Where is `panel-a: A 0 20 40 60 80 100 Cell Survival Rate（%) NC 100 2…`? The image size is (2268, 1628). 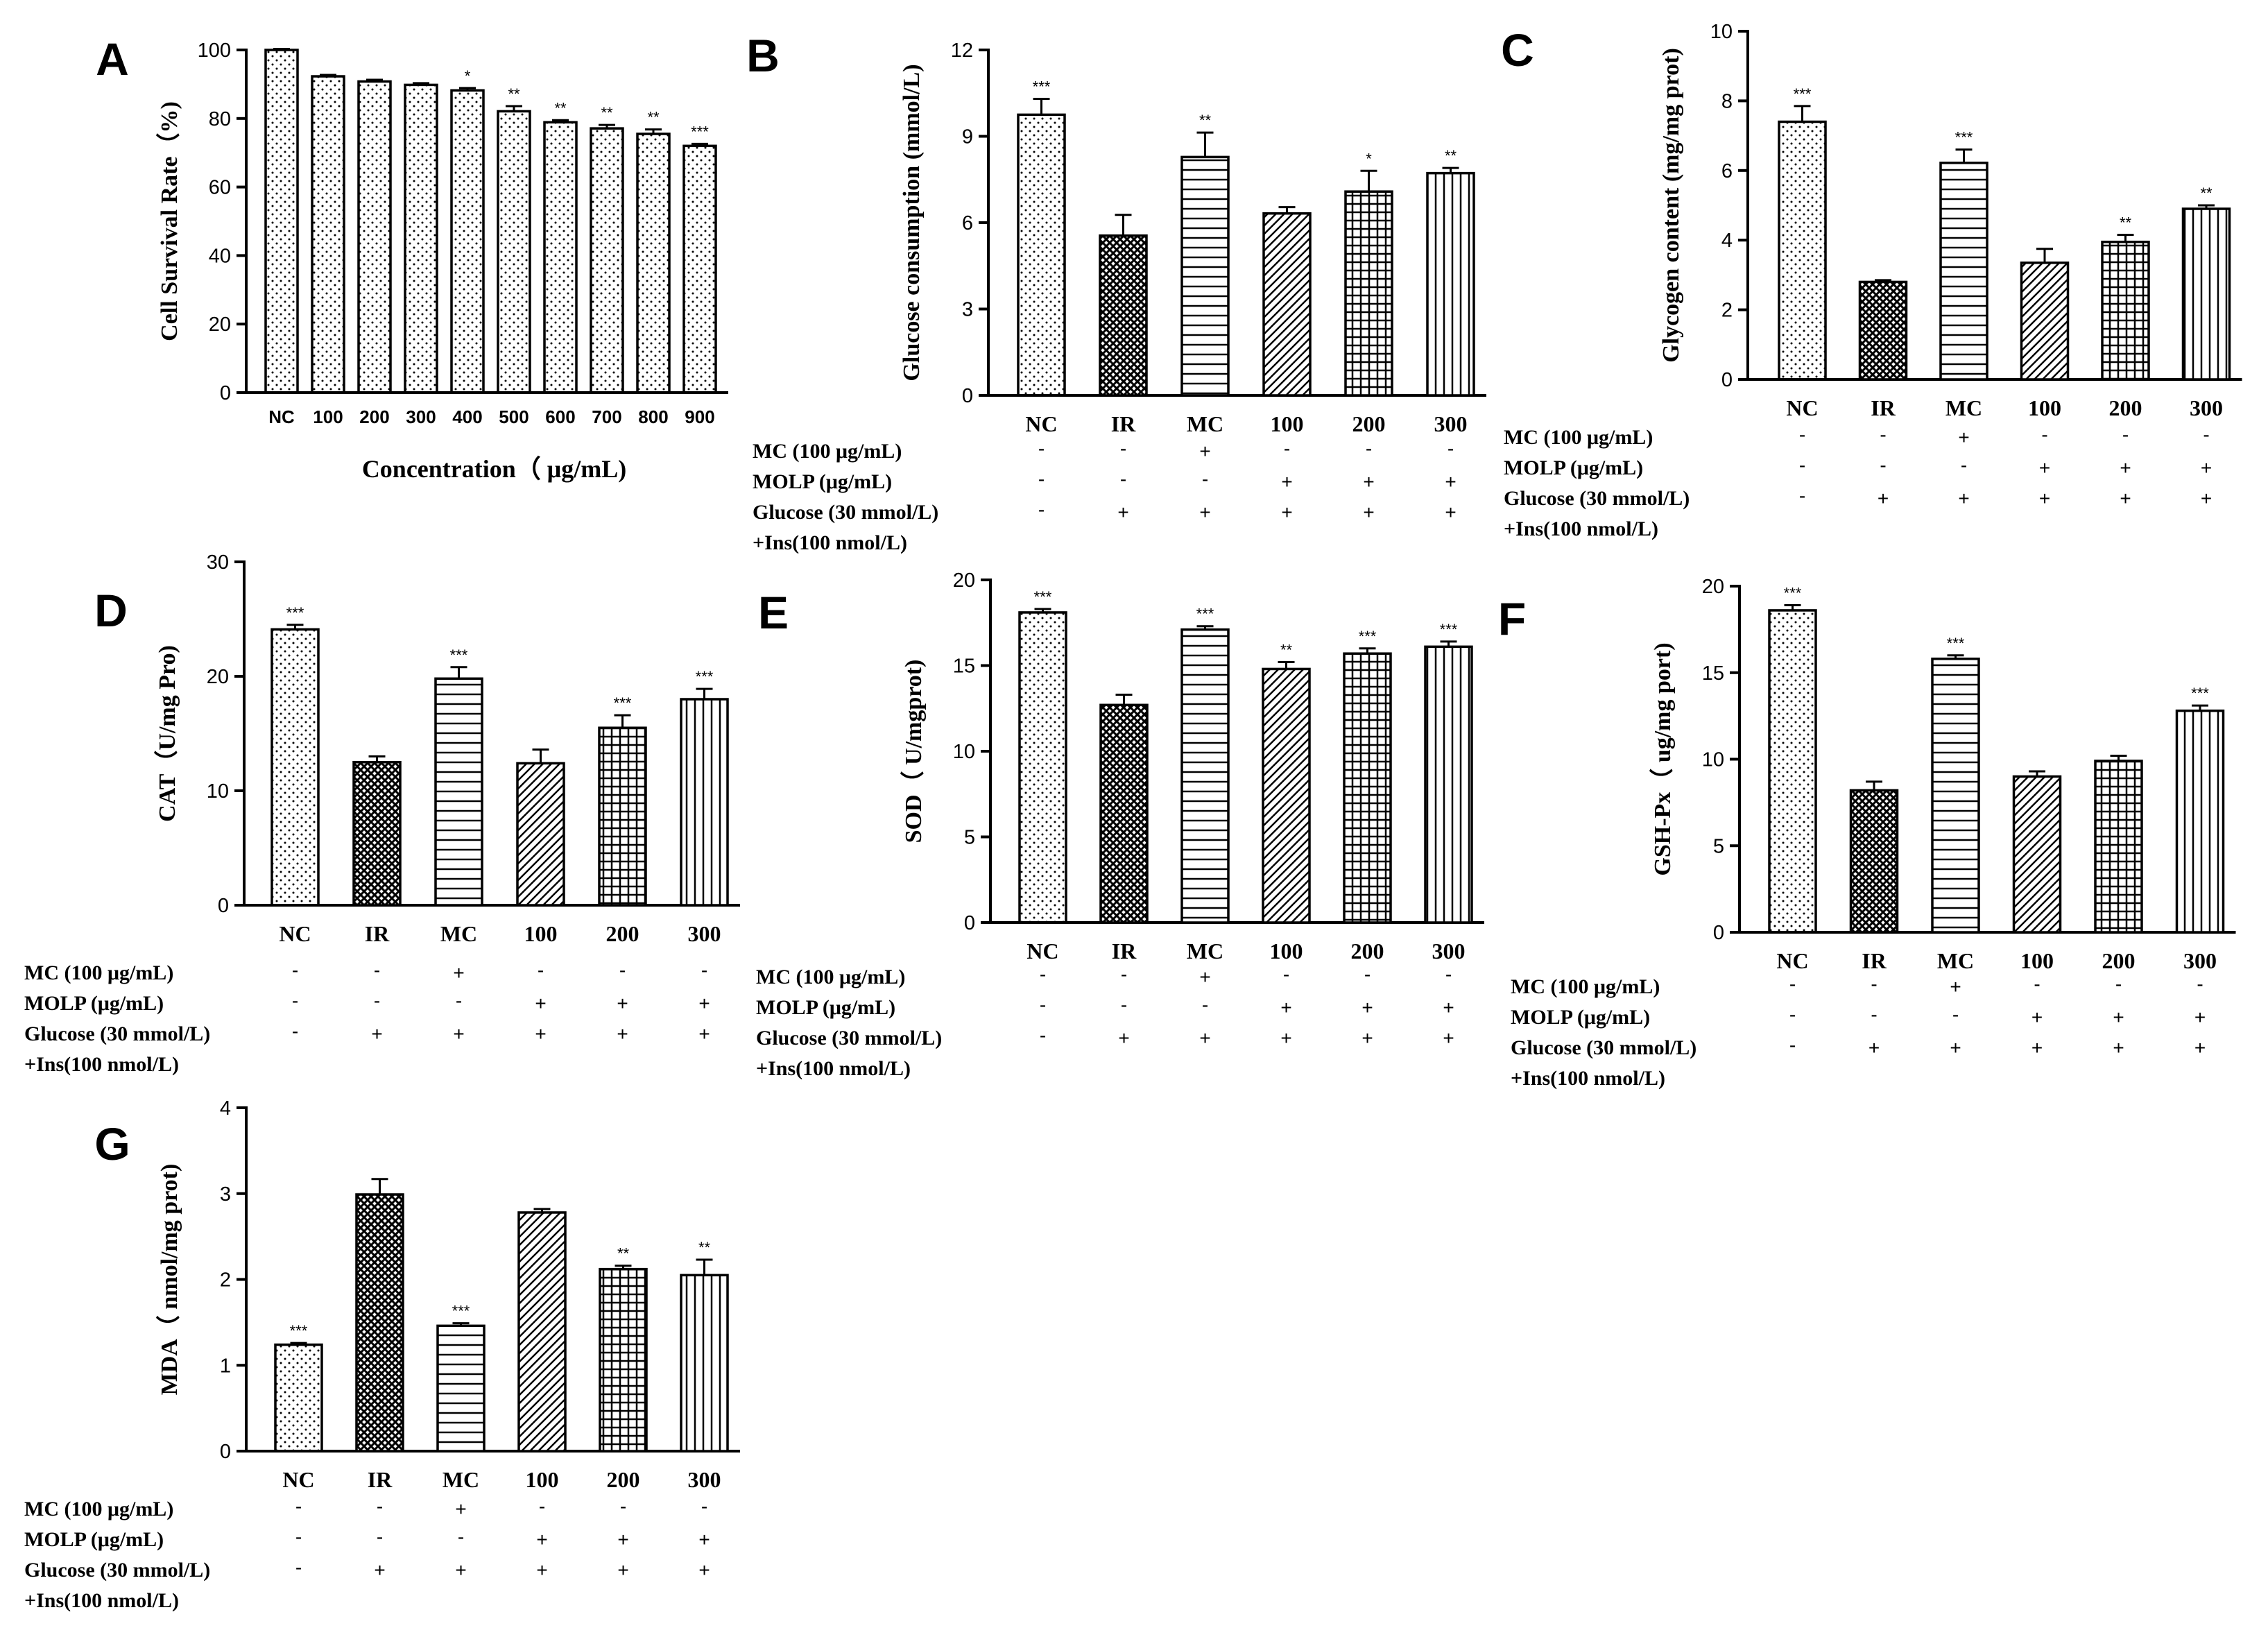 panel-a: A 0 20 40 60 80 100 Cell Survival Rate（%) NC 100 2… is located at coordinates (412, 258).